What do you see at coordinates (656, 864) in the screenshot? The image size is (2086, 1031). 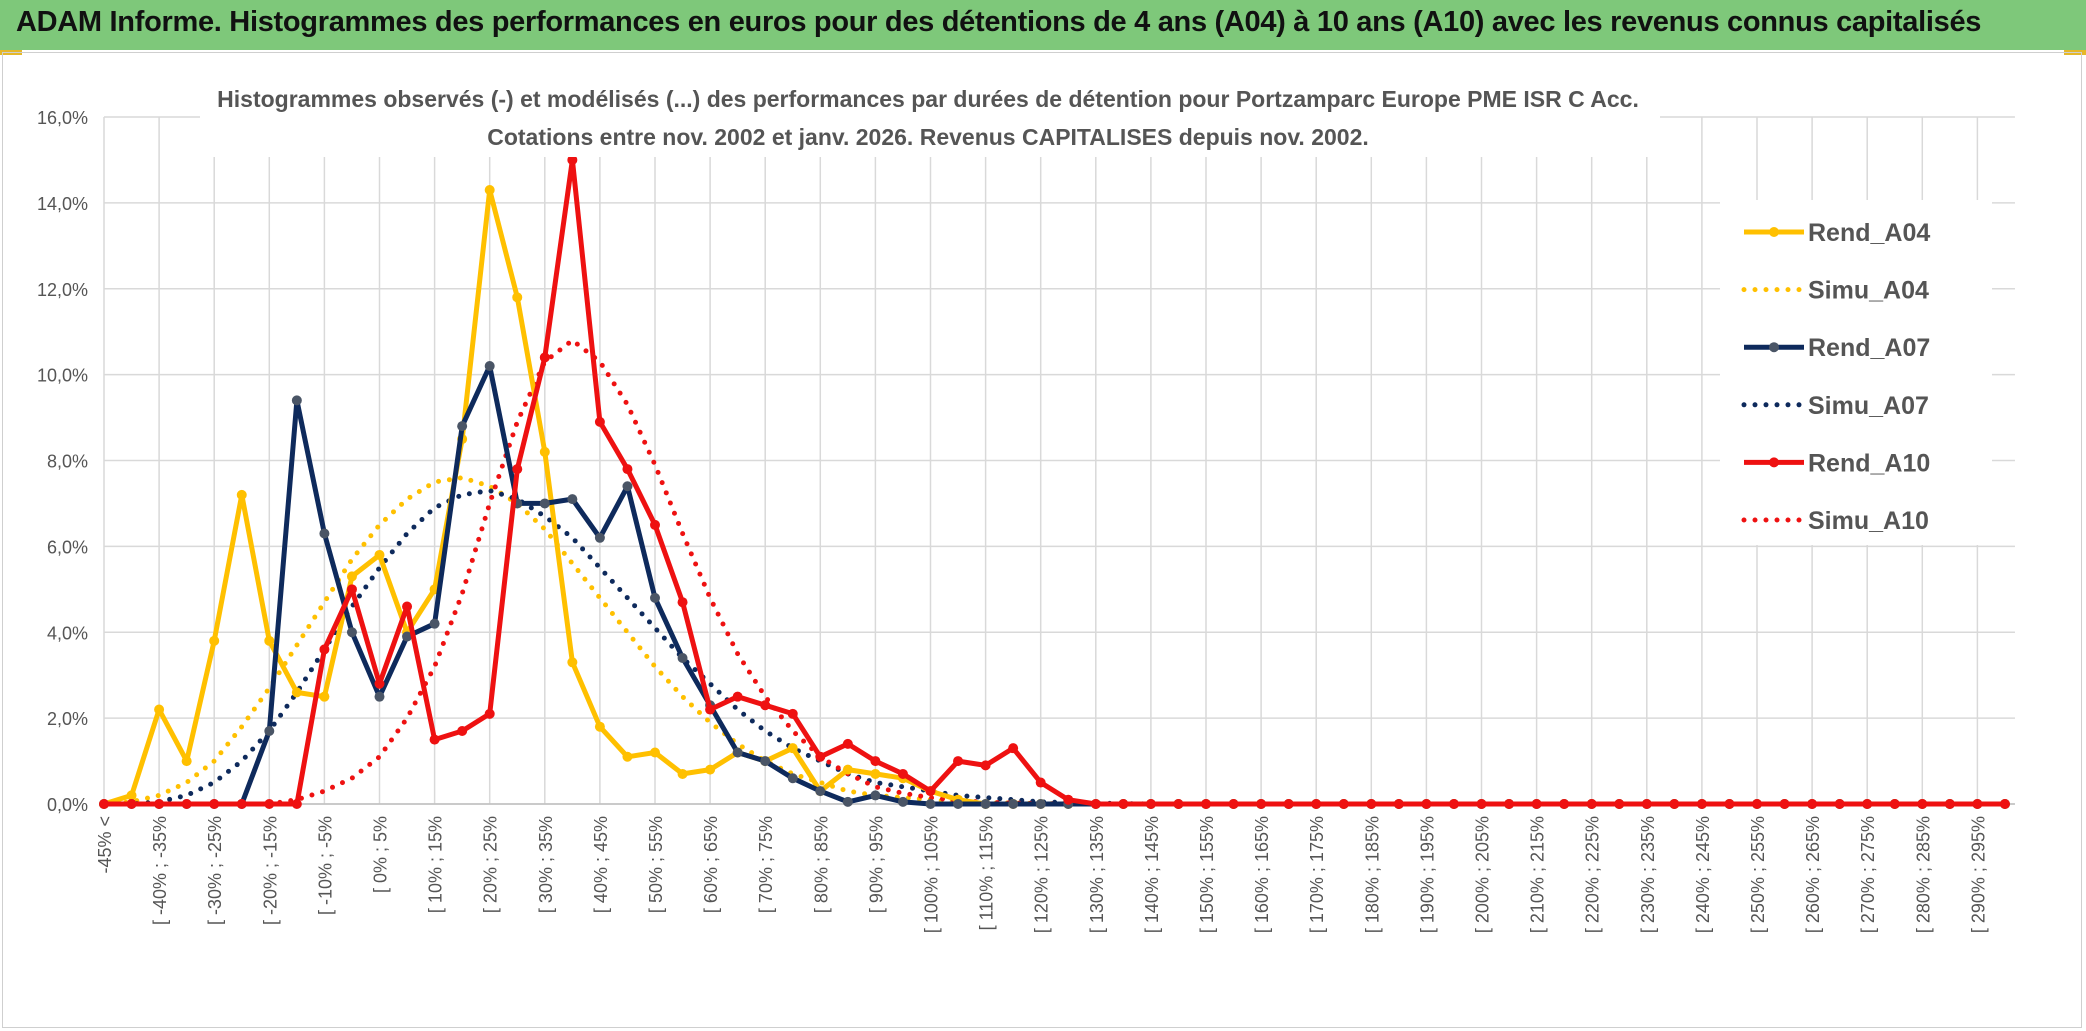 I see `x-tick-label: [ 50% ; 55%` at bounding box center [656, 864].